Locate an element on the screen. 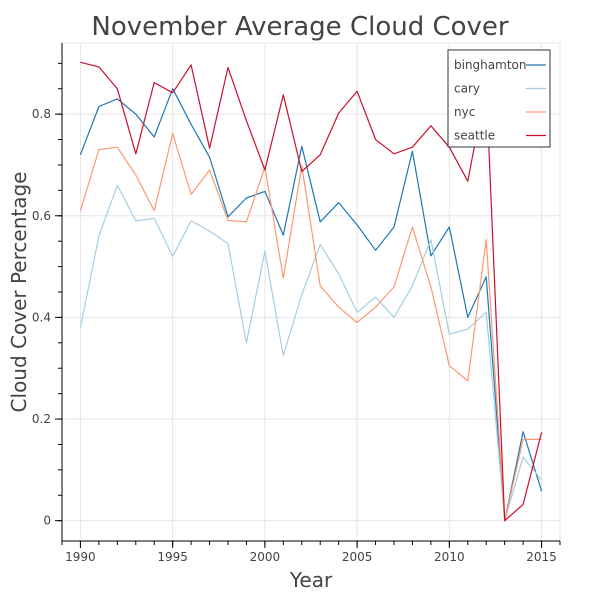  x-axis-label: Year is located at coordinates (311, 580).